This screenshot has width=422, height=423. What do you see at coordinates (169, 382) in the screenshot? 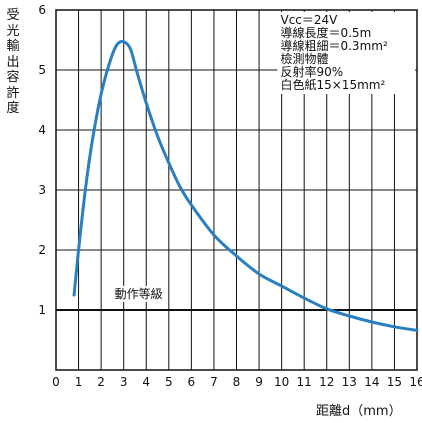
I see `x-tick-label: 5` at bounding box center [169, 382].